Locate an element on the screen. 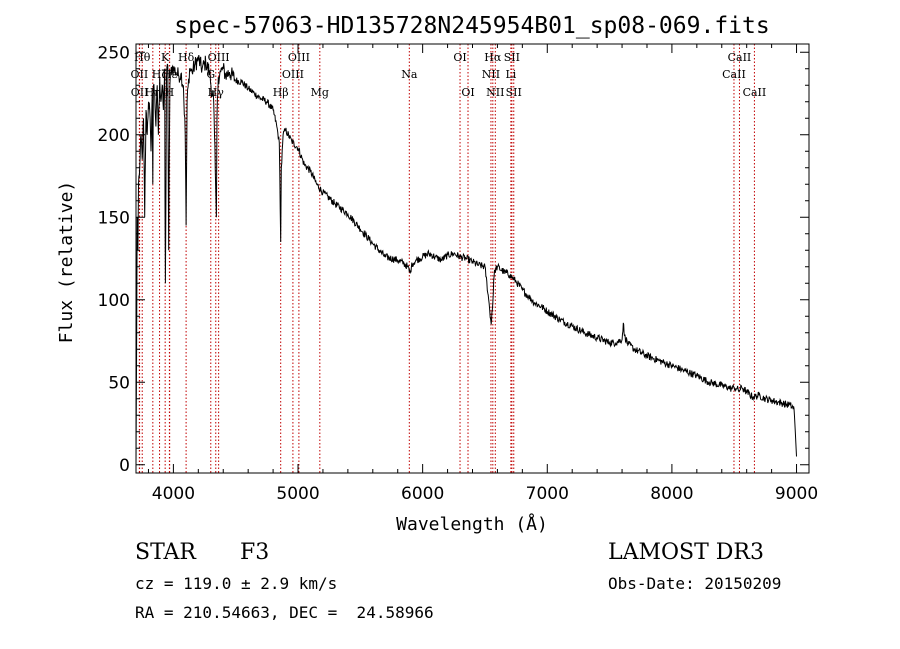  y-tick-label: 0 is located at coordinates (124, 466).